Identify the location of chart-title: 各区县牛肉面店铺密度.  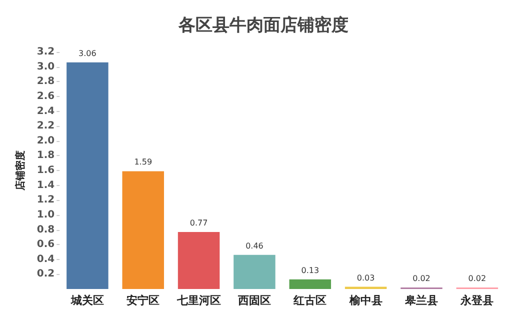
(263, 26).